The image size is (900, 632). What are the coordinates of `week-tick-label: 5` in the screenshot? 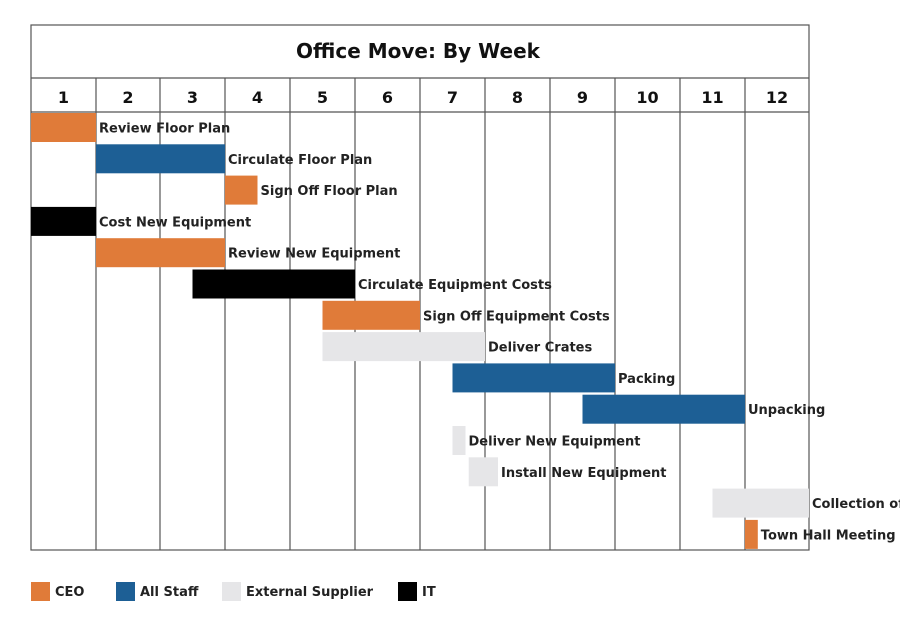 It's located at (322, 97).